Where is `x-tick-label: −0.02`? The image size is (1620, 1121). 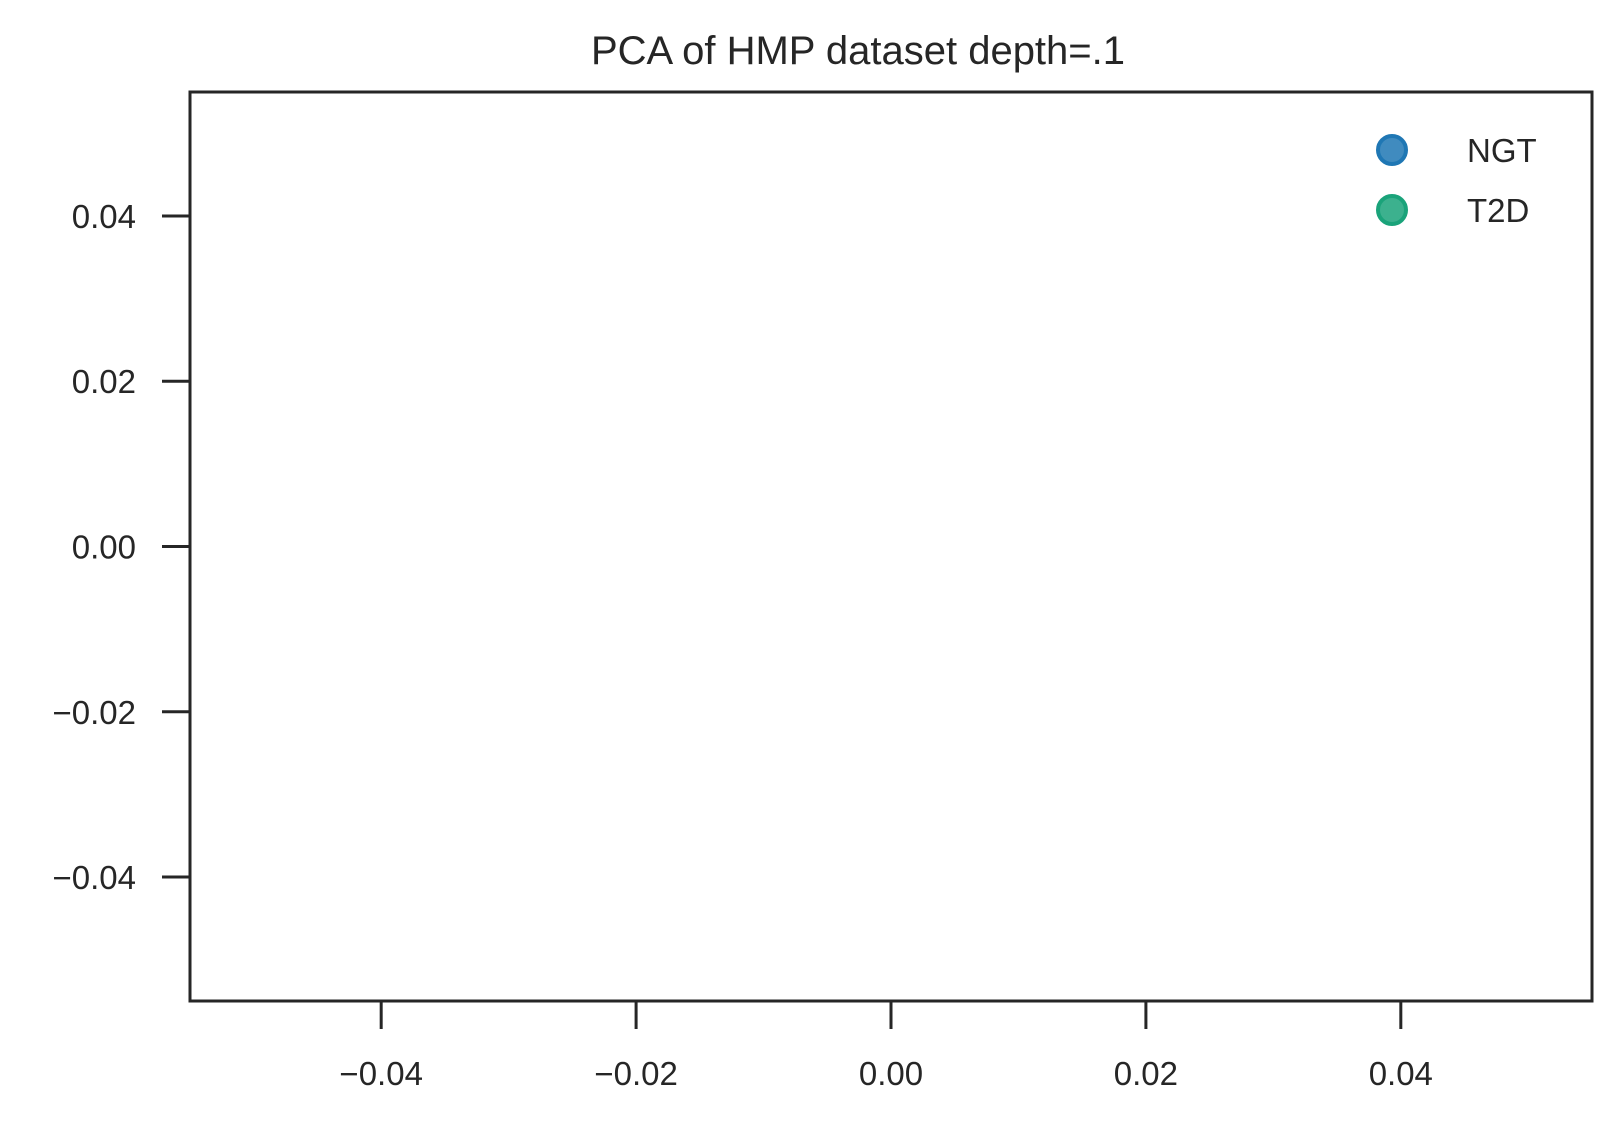
x-tick-label: −0.02 is located at coordinates (636, 1073).